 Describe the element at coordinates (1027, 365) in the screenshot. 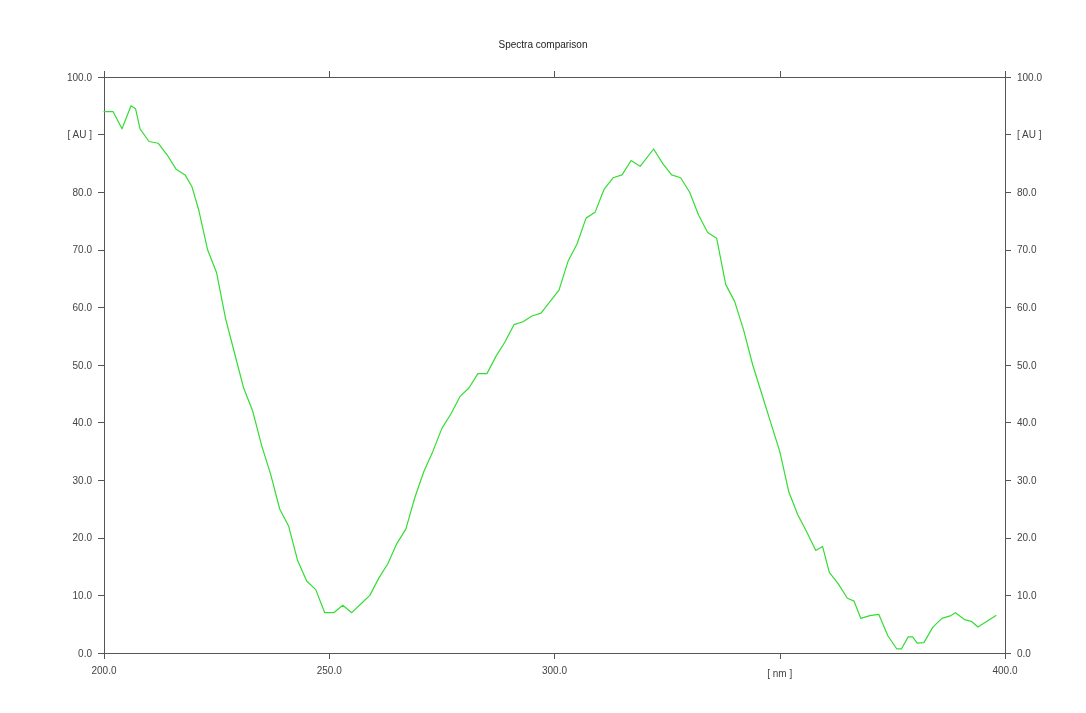

I see `y2-tick-label: 50.0` at that location.